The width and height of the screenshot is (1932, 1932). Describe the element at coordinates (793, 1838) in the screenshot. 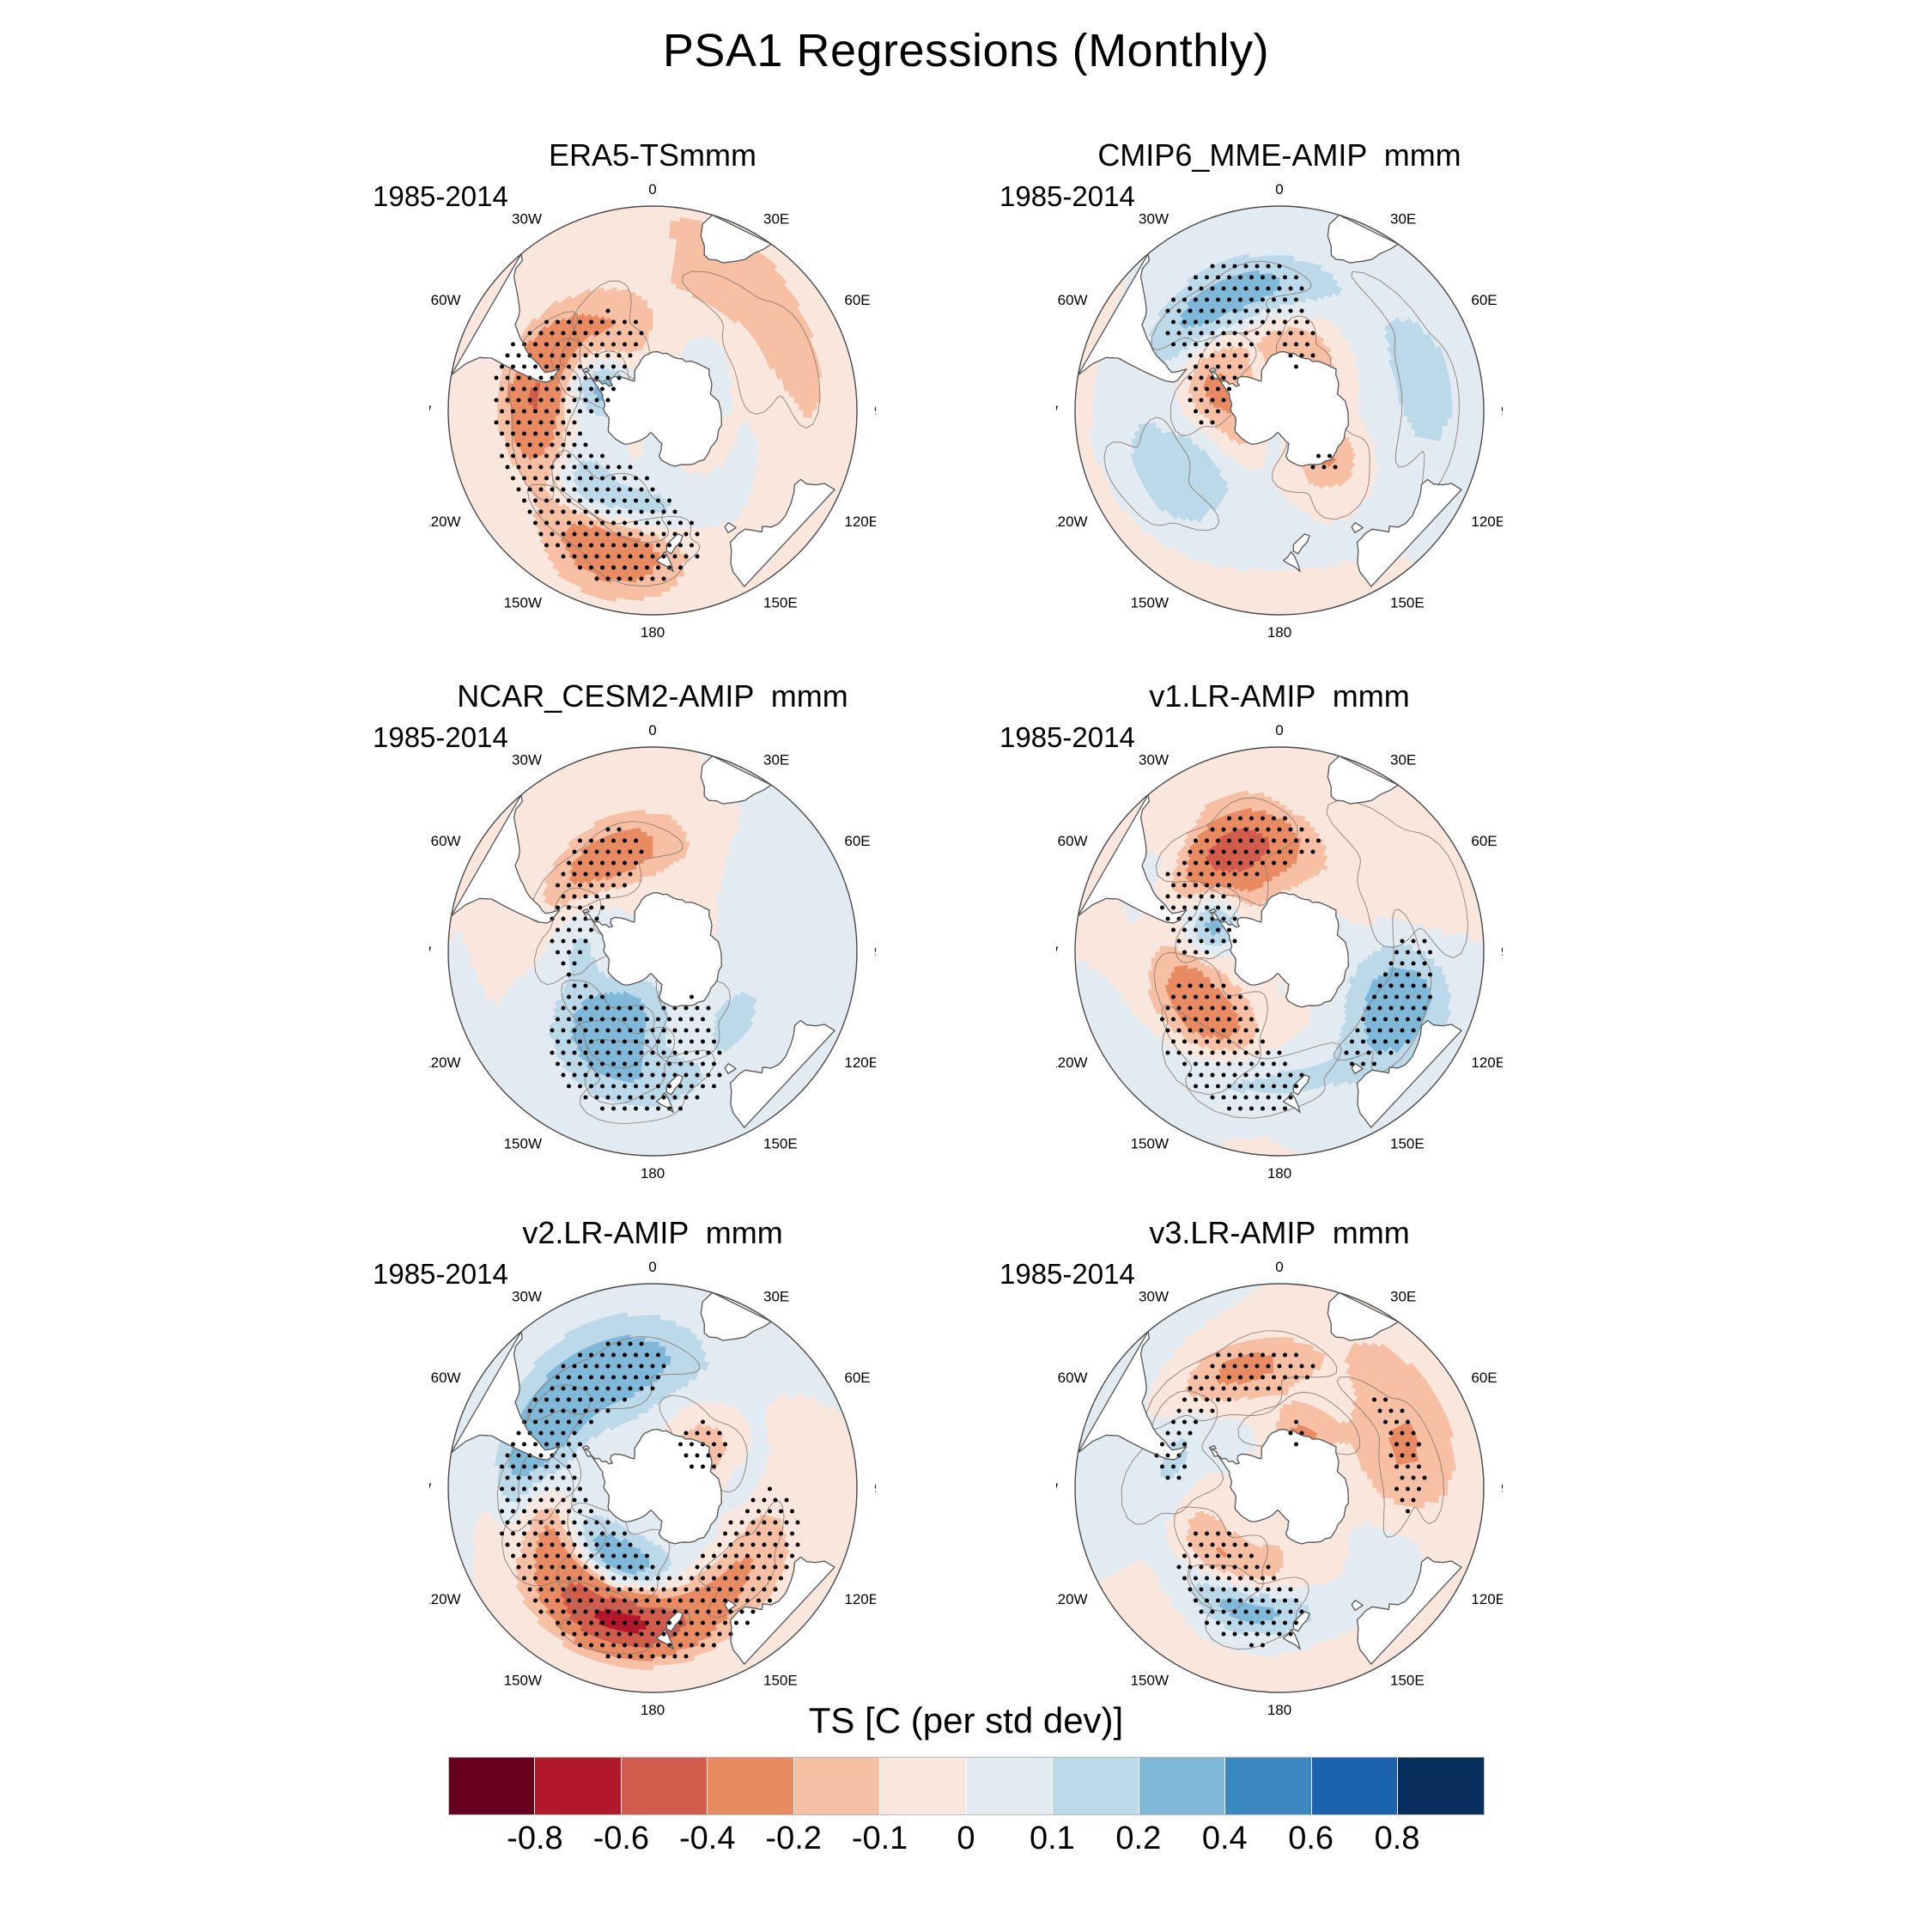

I see `colorbar-tick-3: -0.2` at that location.